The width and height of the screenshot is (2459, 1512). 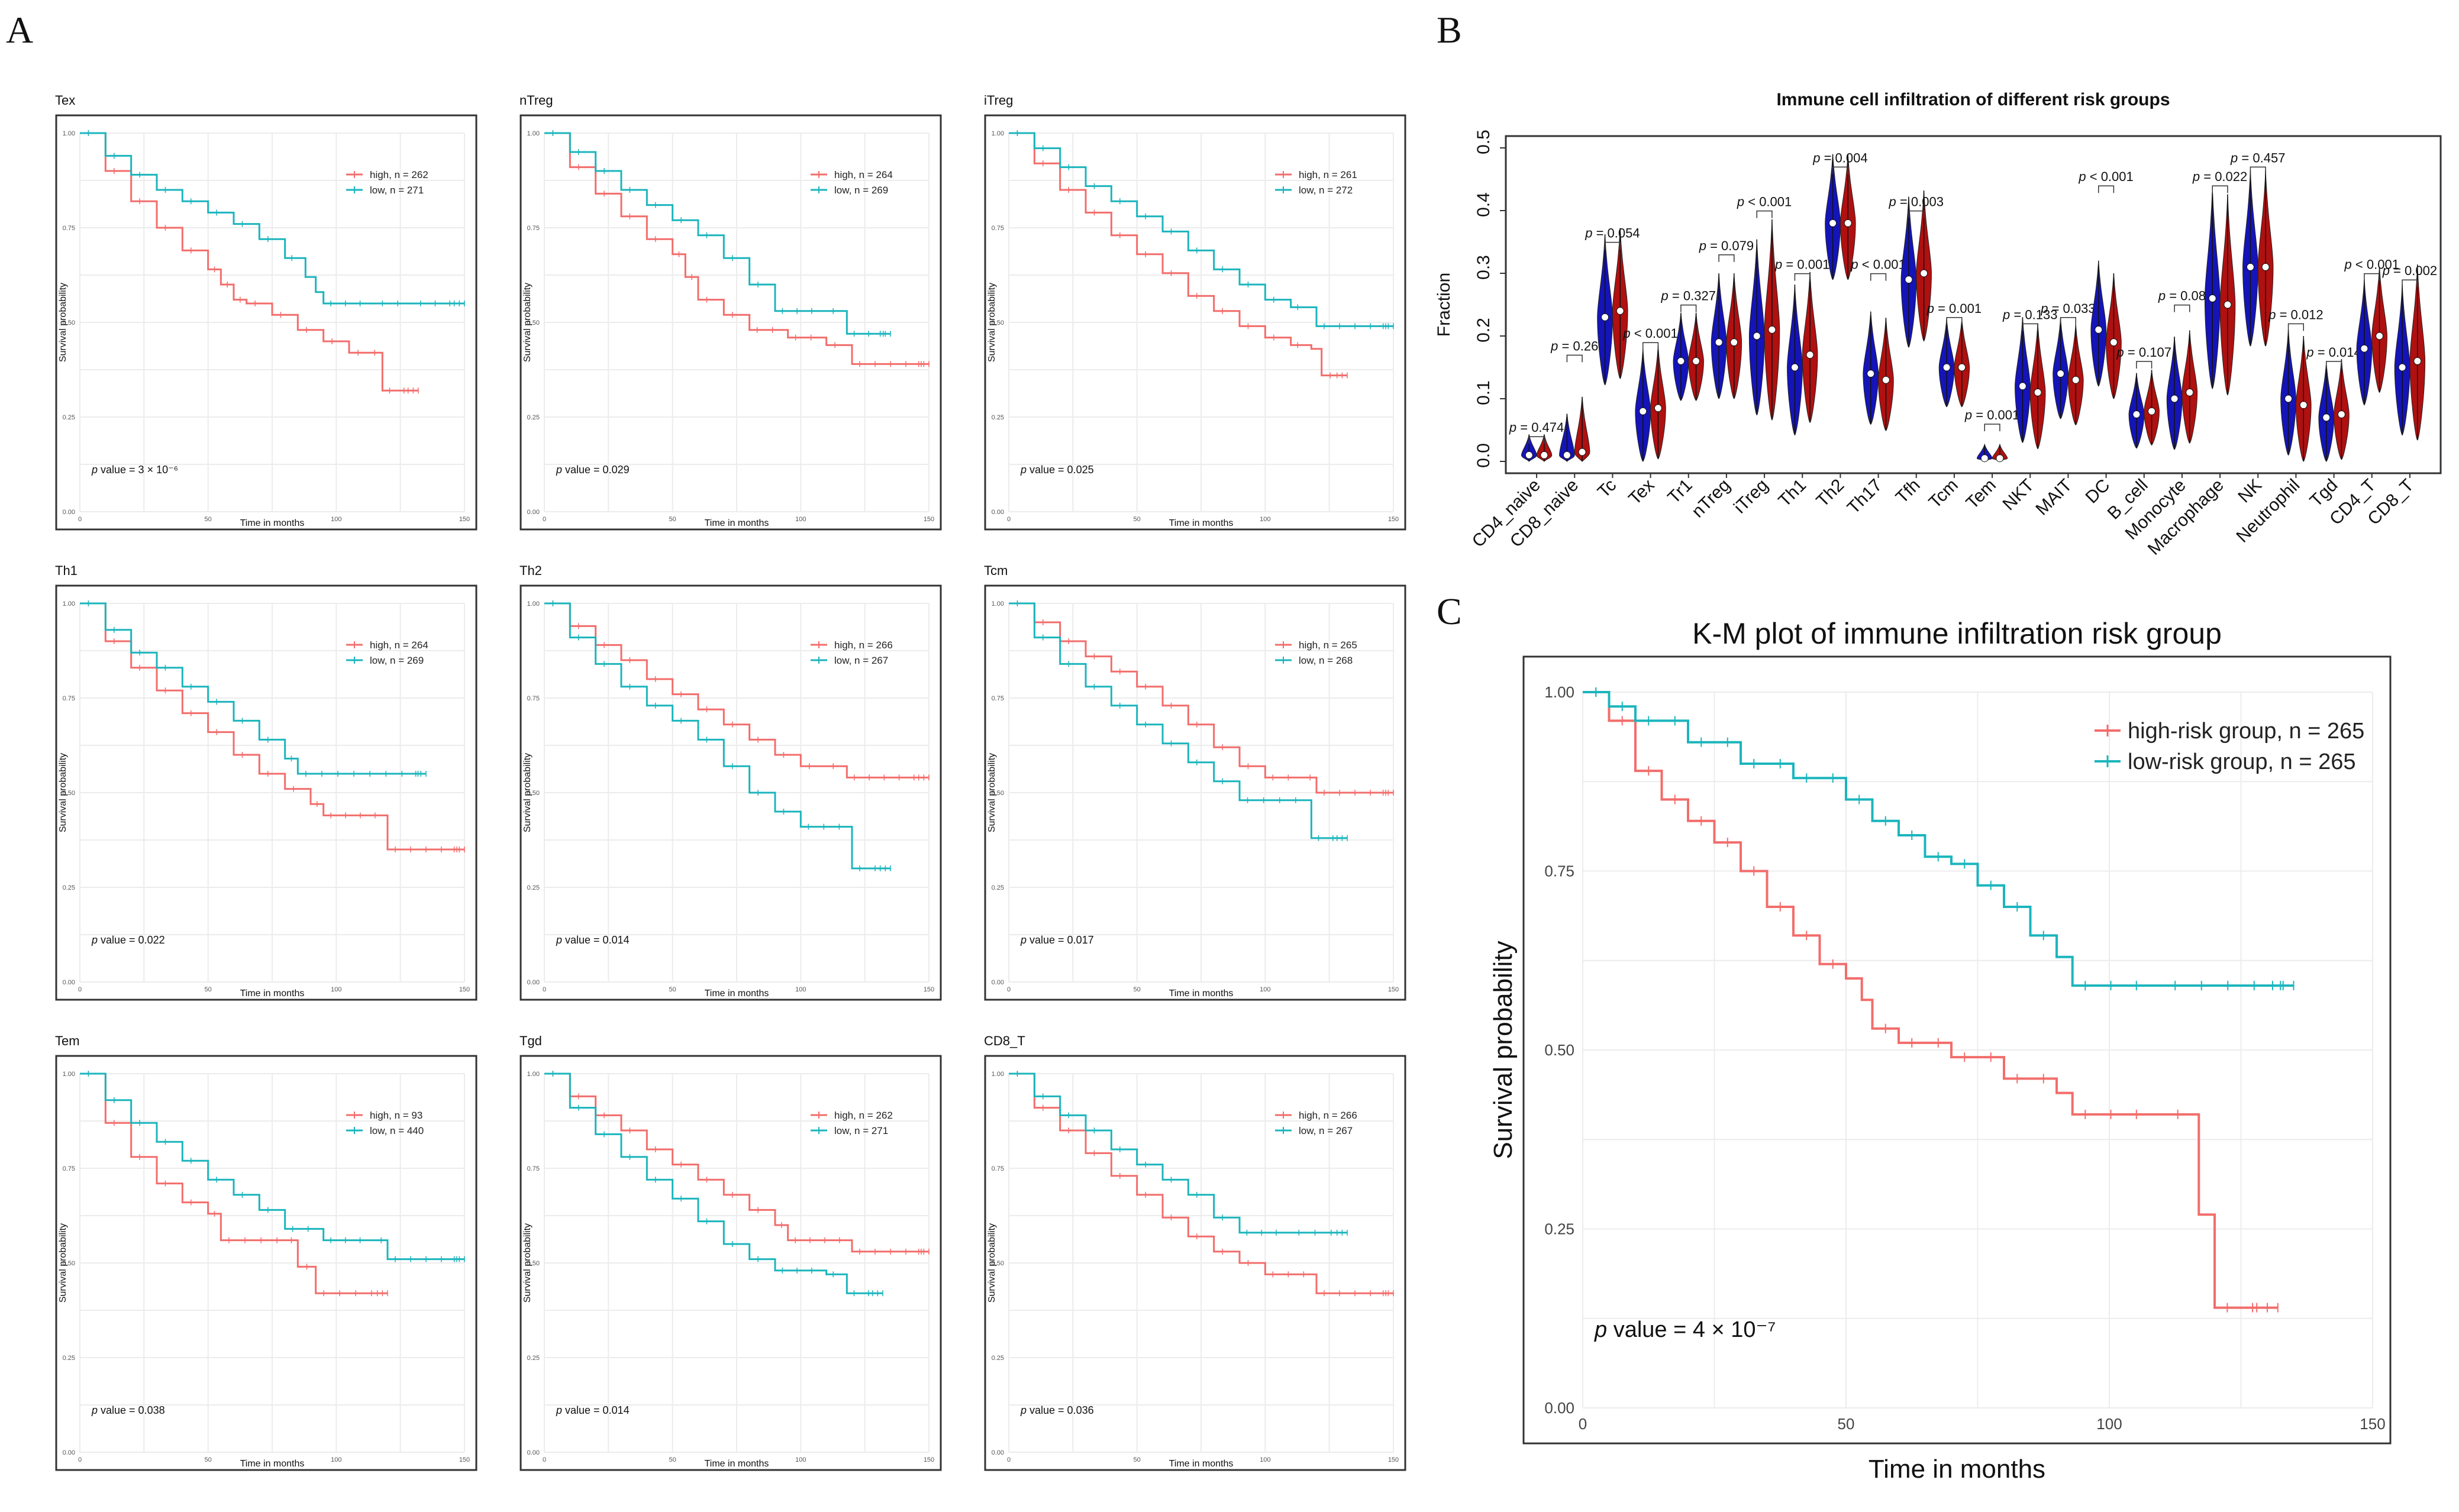 What do you see at coordinates (1830, 493) in the screenshot?
I see `x-tick-label-th2: Th2` at bounding box center [1830, 493].